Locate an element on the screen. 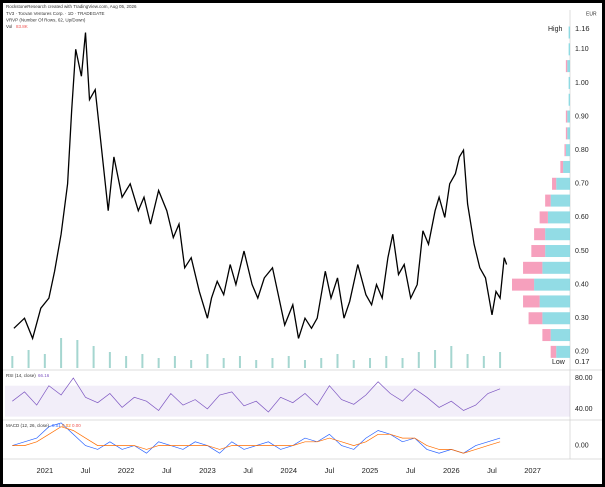 The width and height of the screenshot is (605, 487). y-tick-label: 80.00 is located at coordinates (584, 378).